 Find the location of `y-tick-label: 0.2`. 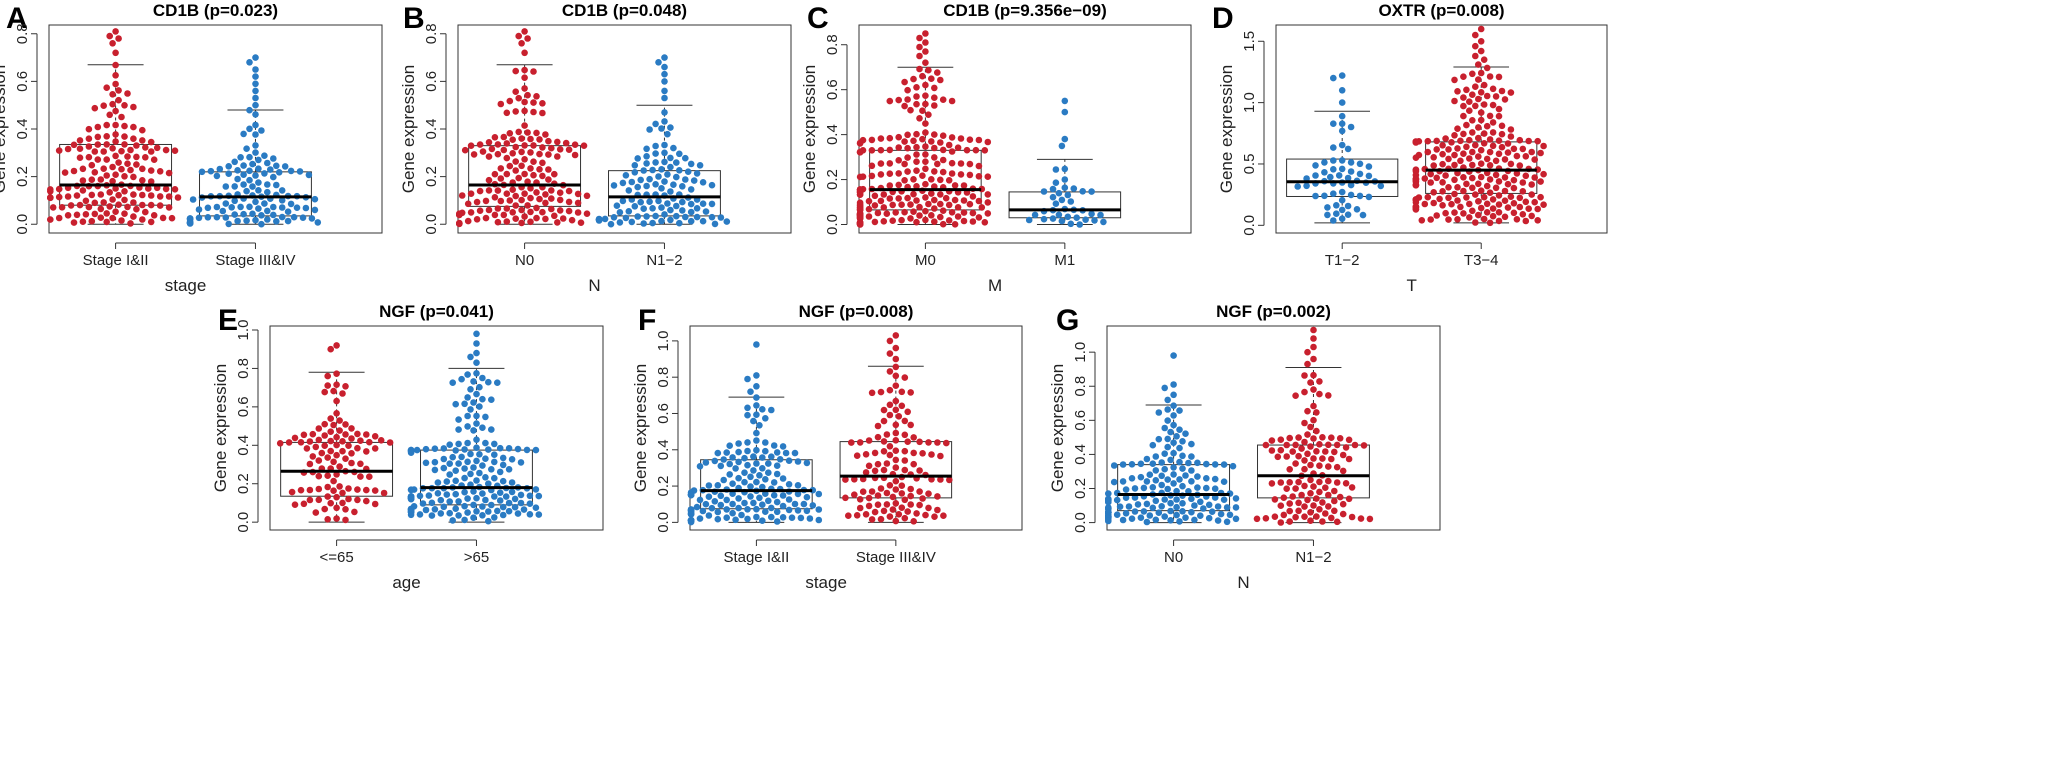

y-tick-label: 0.2 is located at coordinates (663, 486).